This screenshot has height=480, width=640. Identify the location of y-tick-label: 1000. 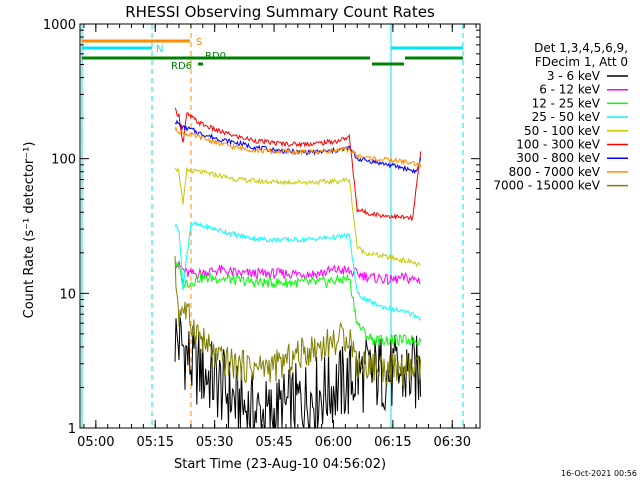
(59, 25).